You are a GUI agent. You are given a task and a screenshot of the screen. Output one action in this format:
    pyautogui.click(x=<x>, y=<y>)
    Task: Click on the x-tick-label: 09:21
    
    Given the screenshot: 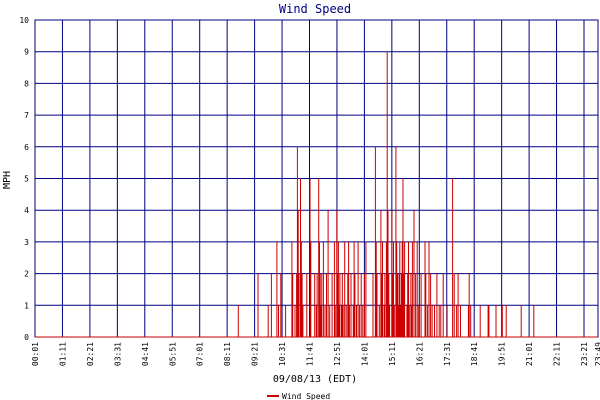 What is the action you would take?
    pyautogui.click(x=255, y=354)
    